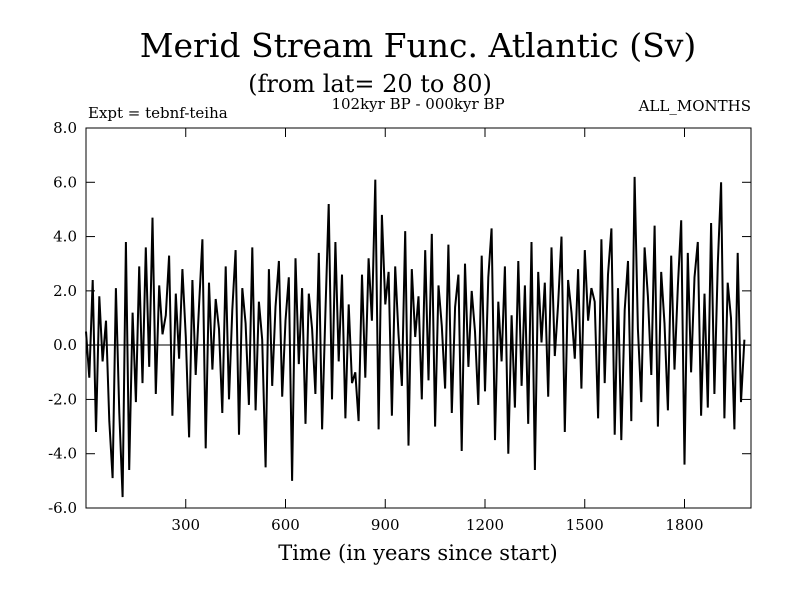  What do you see at coordinates (62, 454) in the screenshot?
I see `y-tick-label: -4.0` at bounding box center [62, 454].